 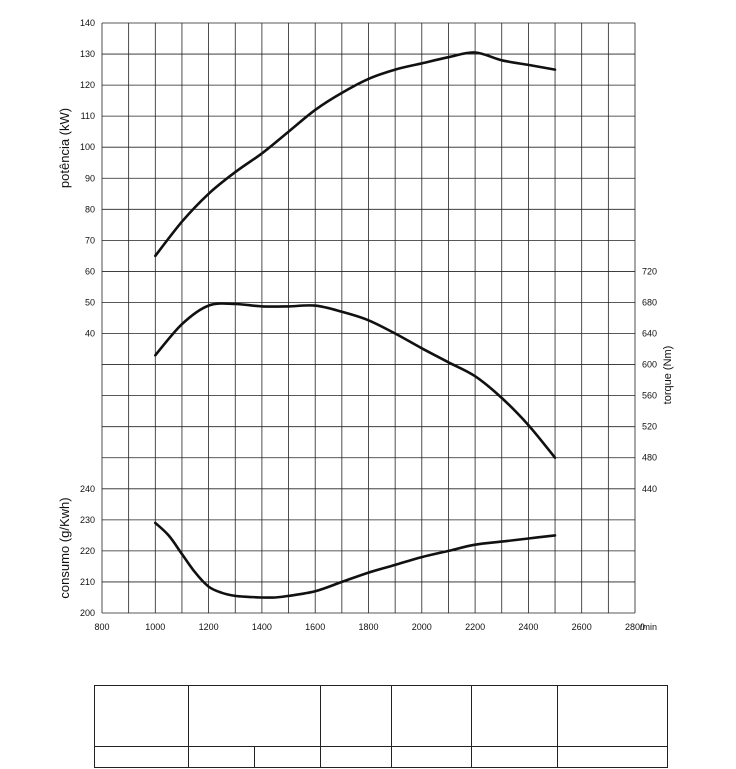 What do you see at coordinates (64, 148) in the screenshot?
I see `power-axis-title: potência (kW)` at bounding box center [64, 148].